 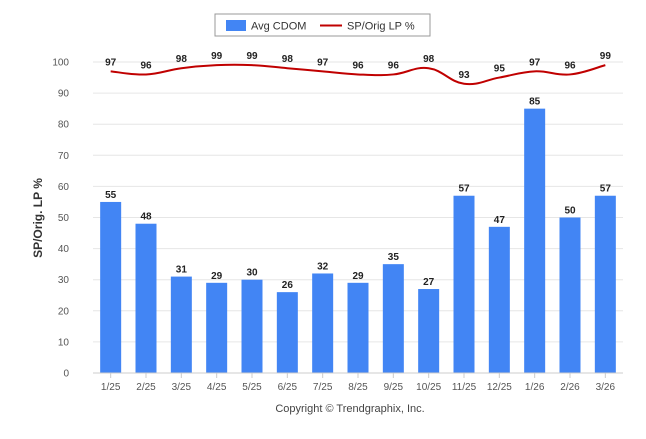 What do you see at coordinates (64, 218) in the screenshot?
I see `y-tick-label: 50` at bounding box center [64, 218].